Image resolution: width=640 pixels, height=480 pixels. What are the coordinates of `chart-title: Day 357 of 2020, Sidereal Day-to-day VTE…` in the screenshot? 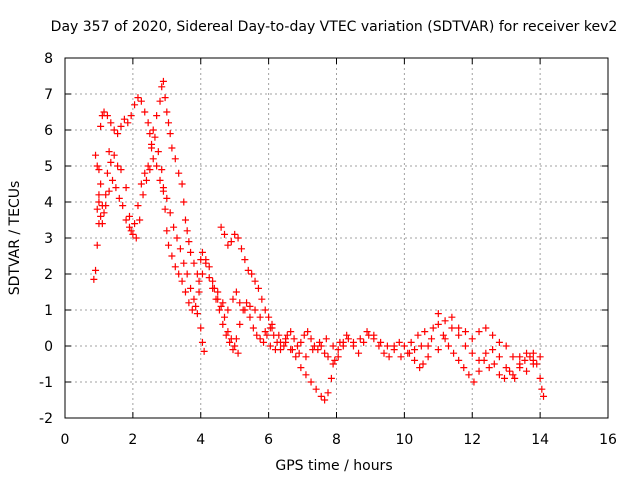 It's located at (334, 27).